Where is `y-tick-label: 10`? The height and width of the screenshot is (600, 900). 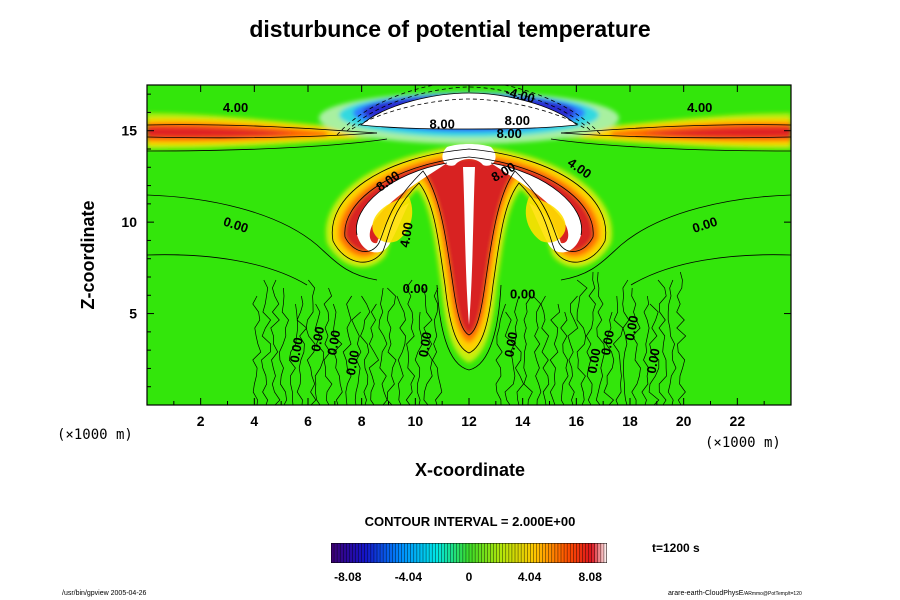
y-tick-label: 10 is located at coordinates (129, 222).